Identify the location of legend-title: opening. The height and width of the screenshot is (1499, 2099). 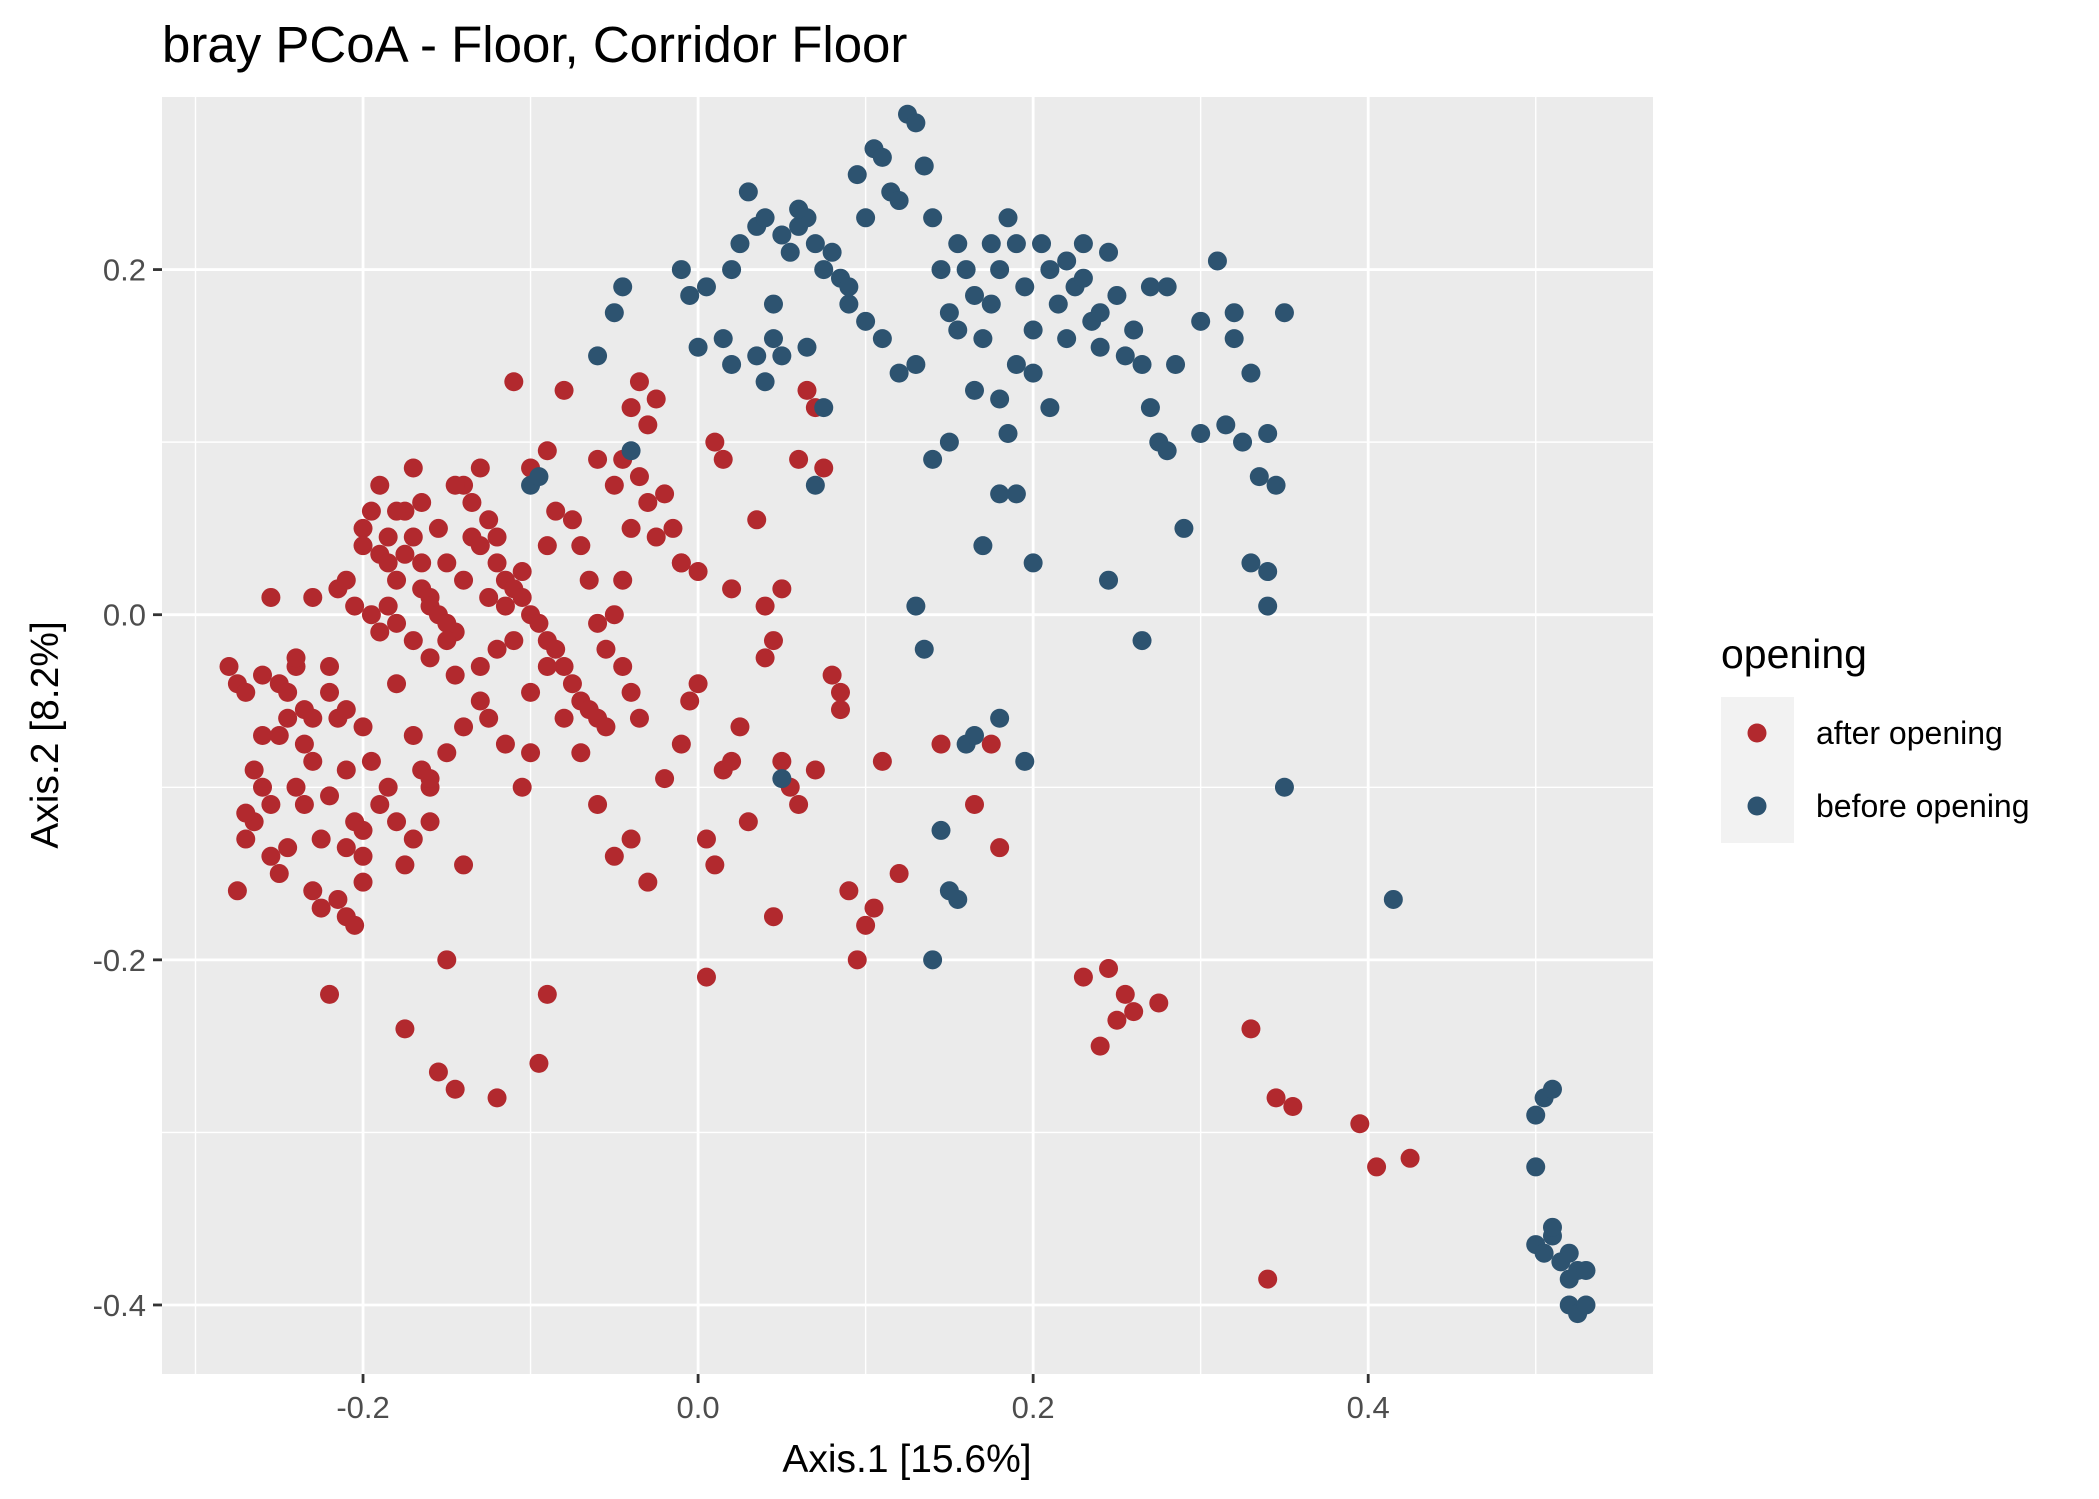
(1794, 654).